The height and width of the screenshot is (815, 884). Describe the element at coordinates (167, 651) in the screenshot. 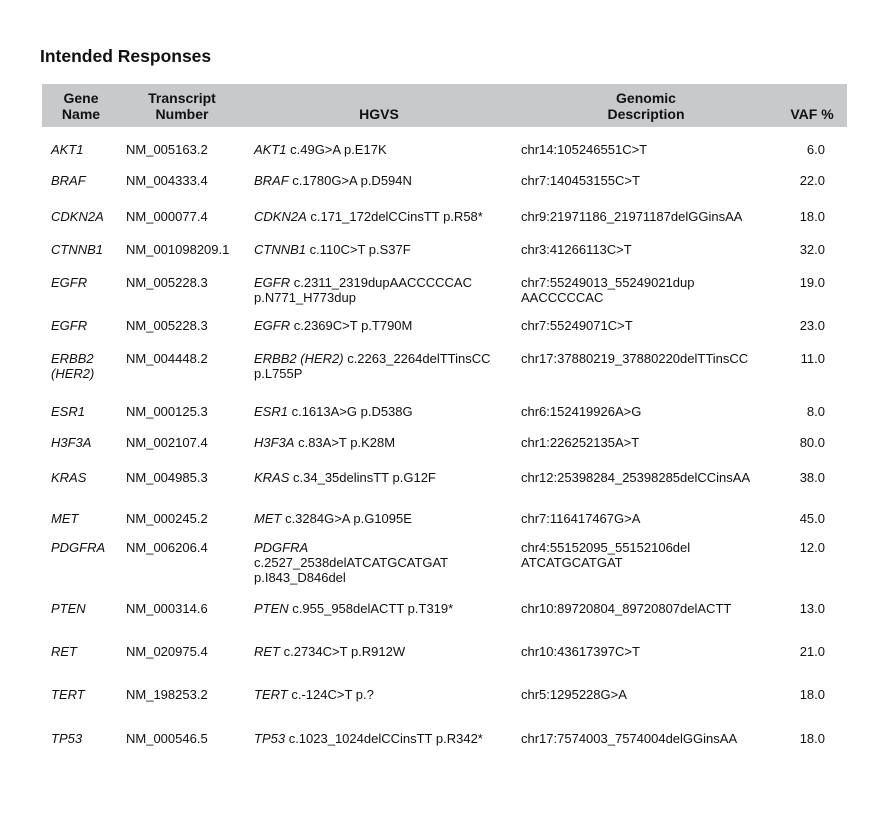

I see `transcript-number: NM_020975.4` at that location.